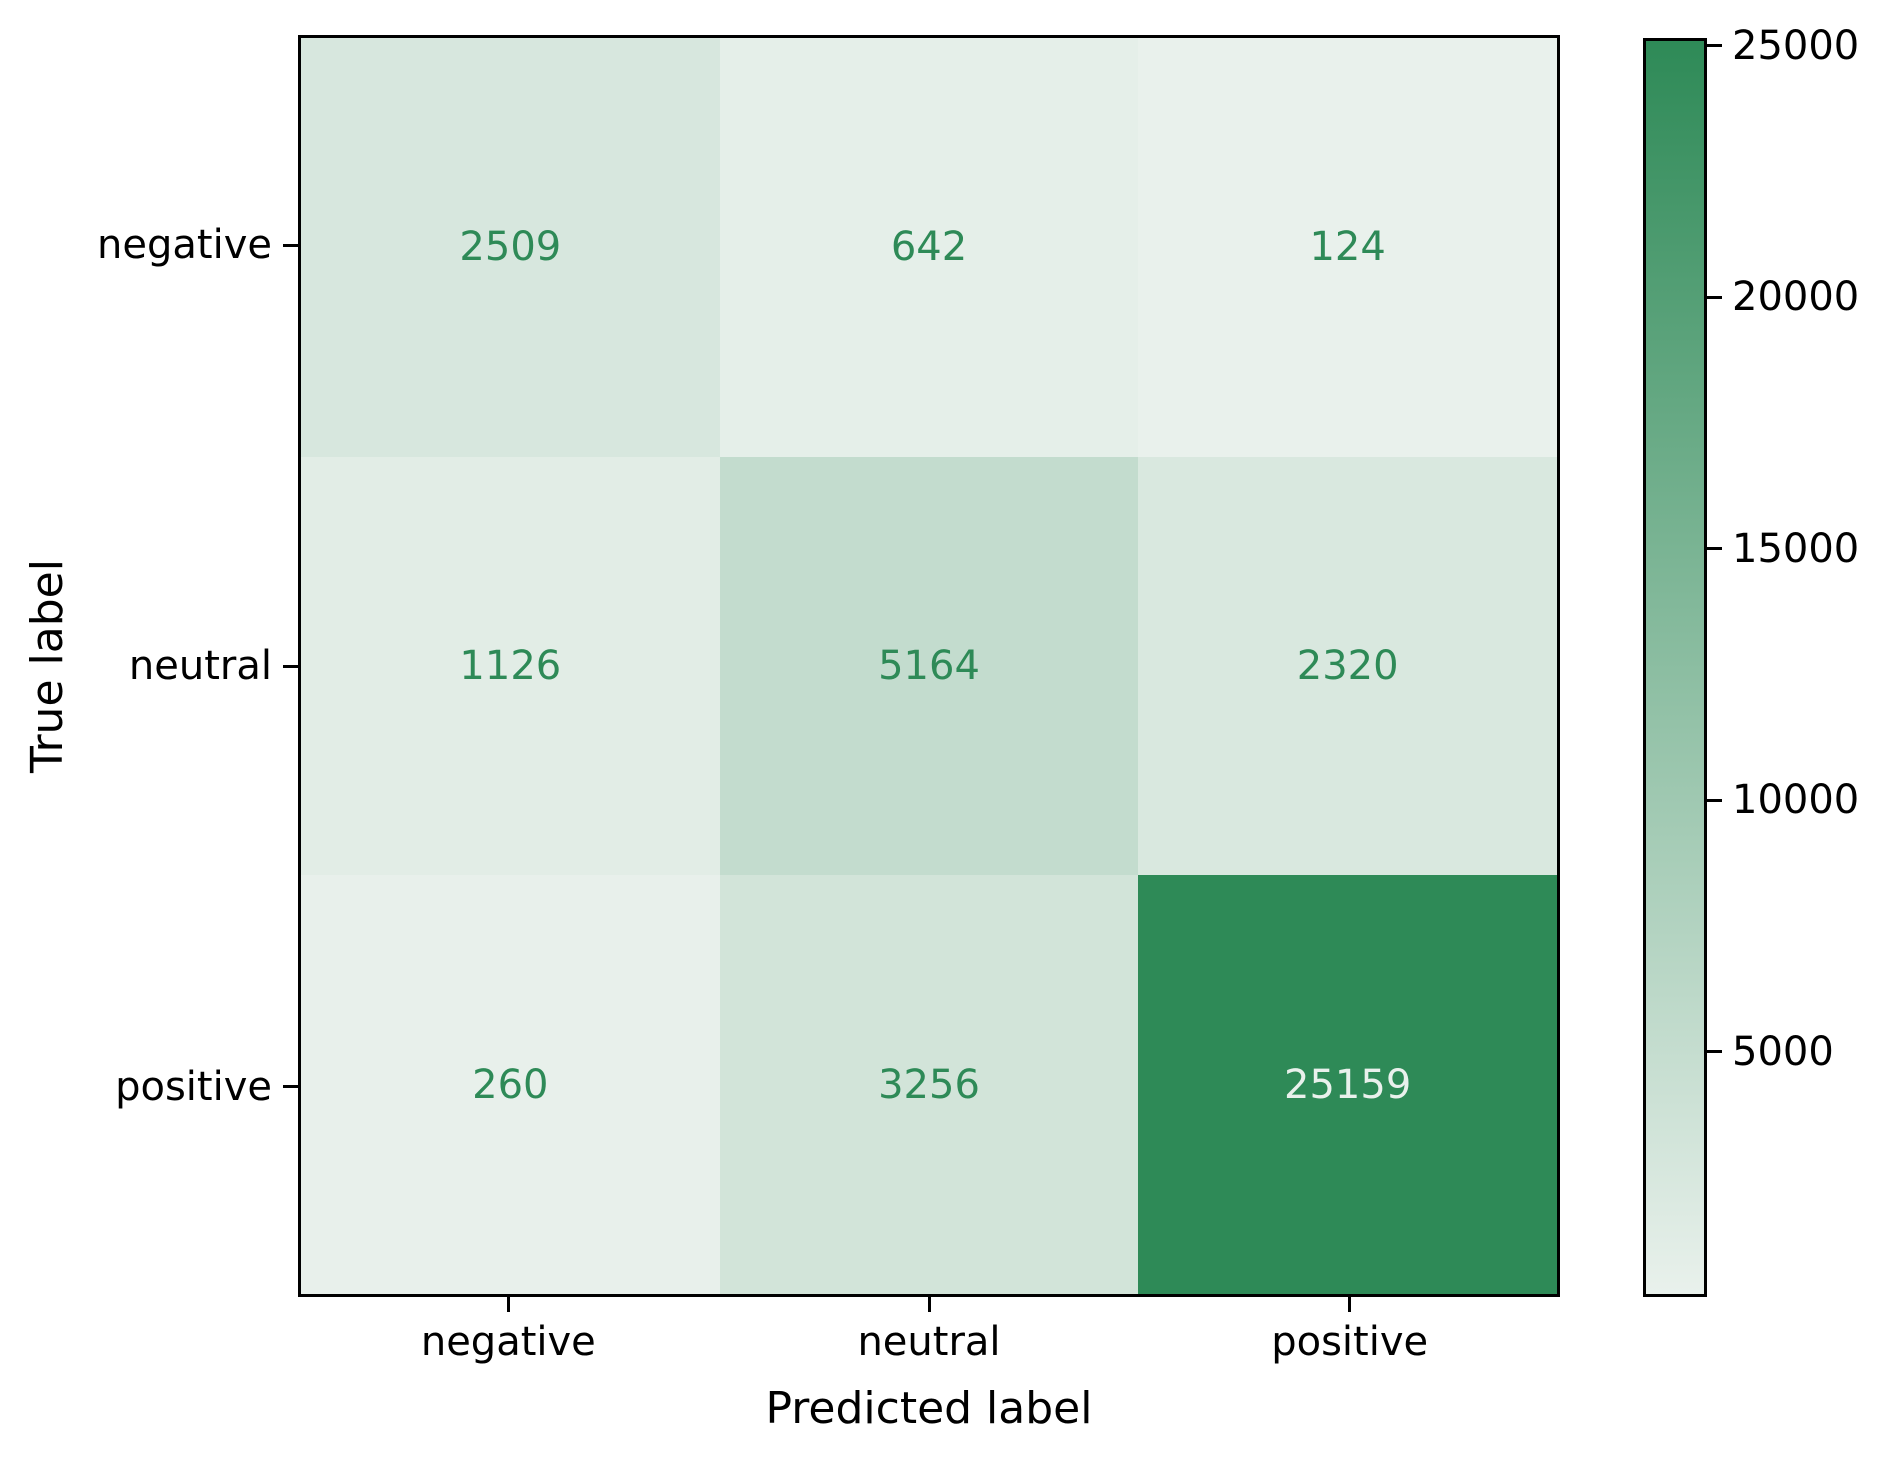 This screenshot has height=1457, width=1897. Describe the element at coordinates (508, 1342) in the screenshot. I see `x-tick-label-negative: negative` at that location.